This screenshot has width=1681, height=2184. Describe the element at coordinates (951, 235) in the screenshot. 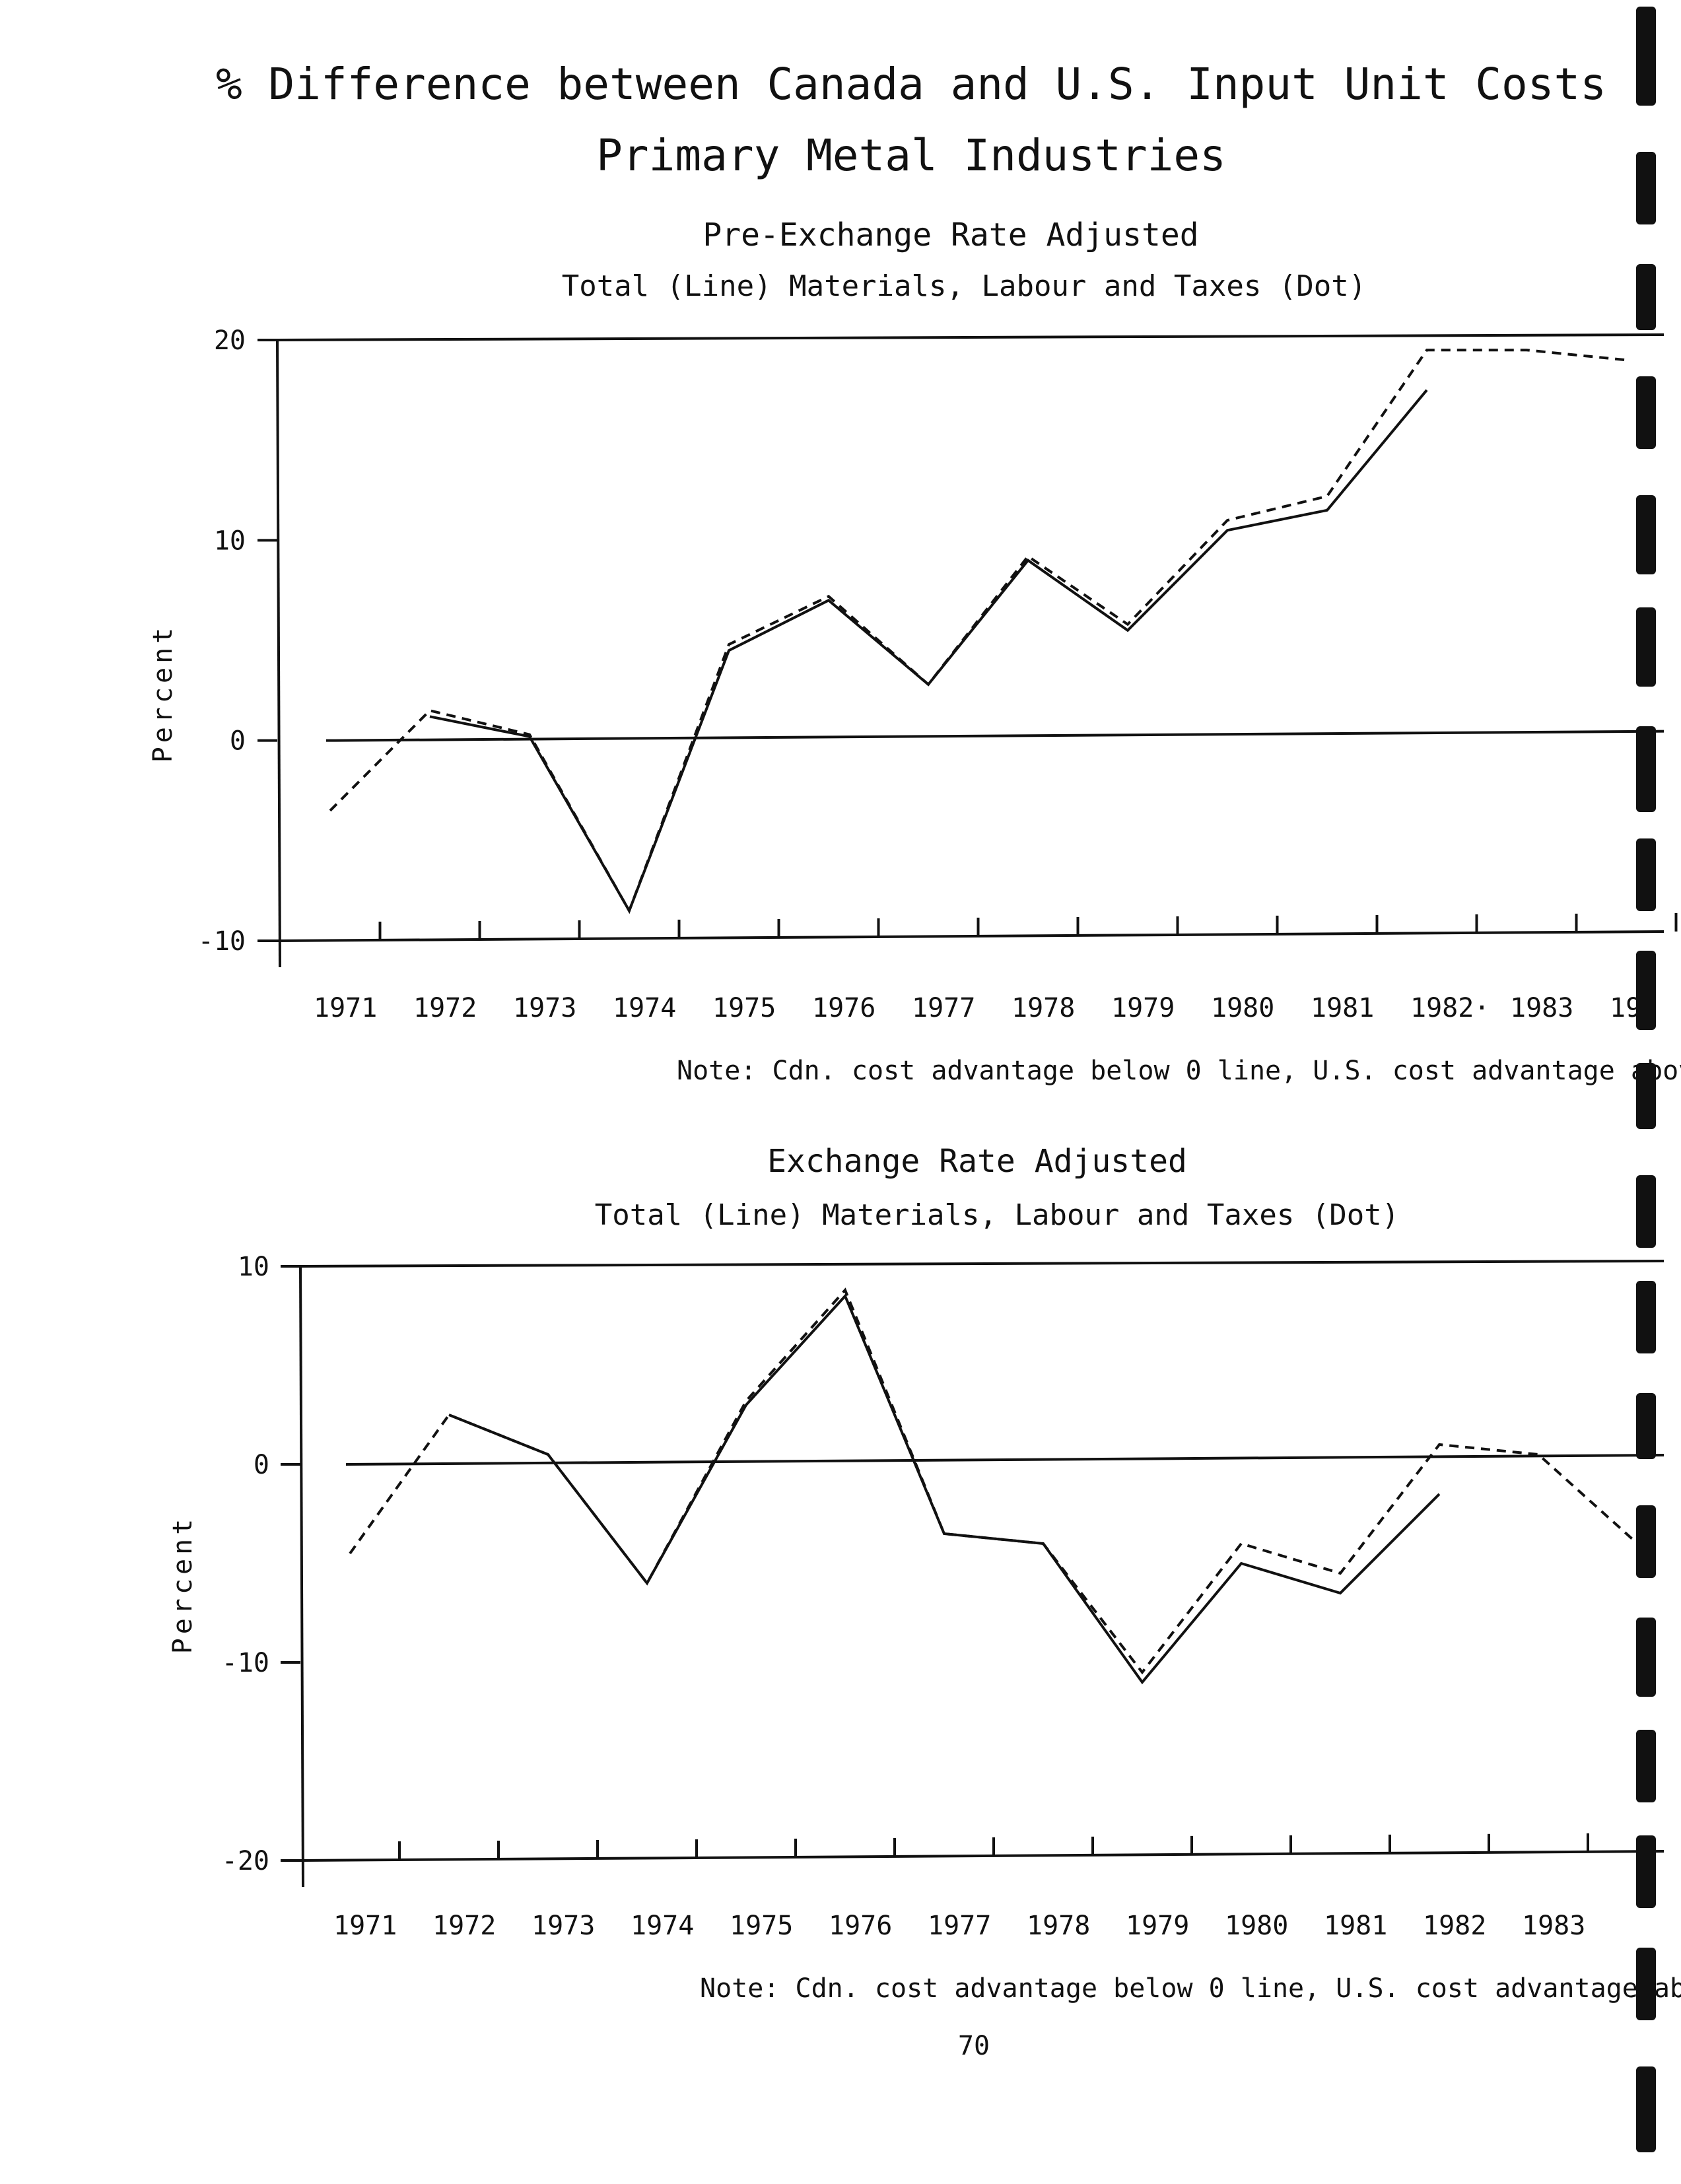

I see `chart-1-title: Pre-Exchange Rate Adjusted` at that location.